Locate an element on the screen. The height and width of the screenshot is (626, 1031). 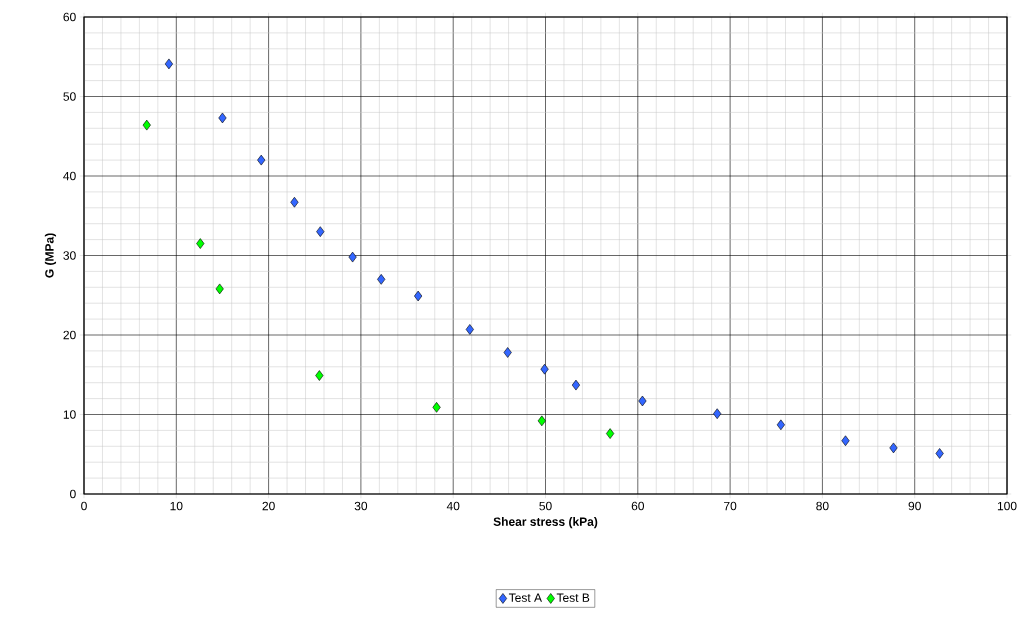
x-tick-label: 100 is located at coordinates (1007, 506).